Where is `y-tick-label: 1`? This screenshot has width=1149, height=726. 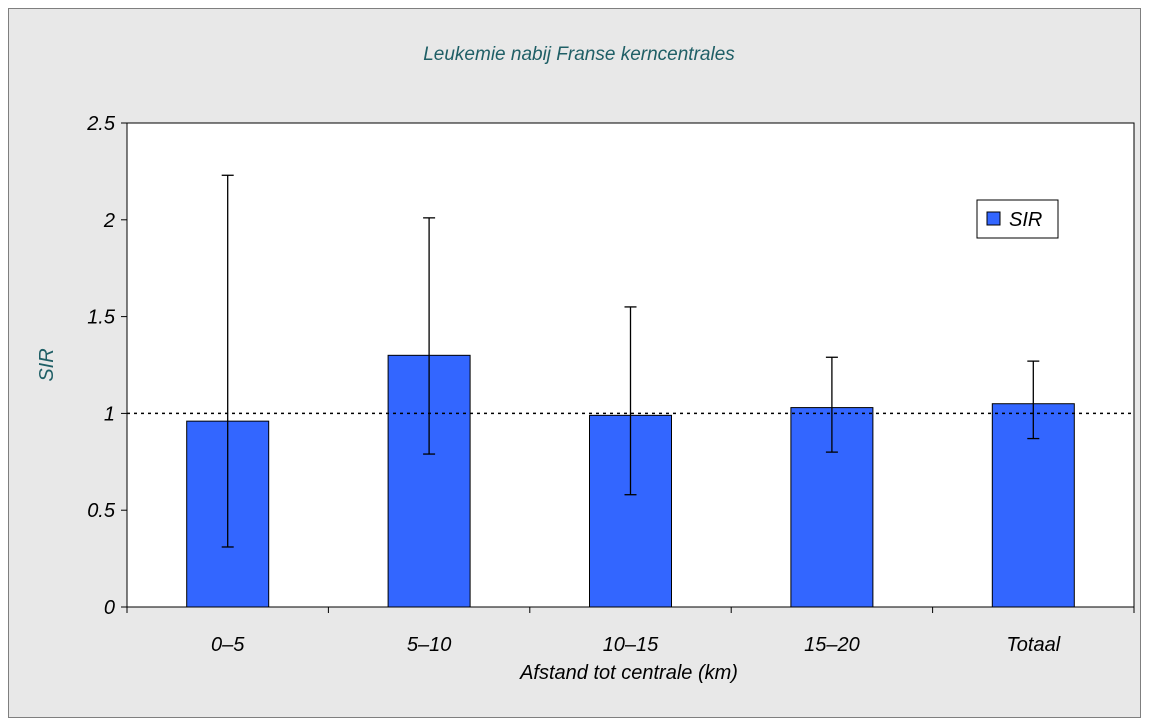 y-tick-label: 1 is located at coordinates (109, 414).